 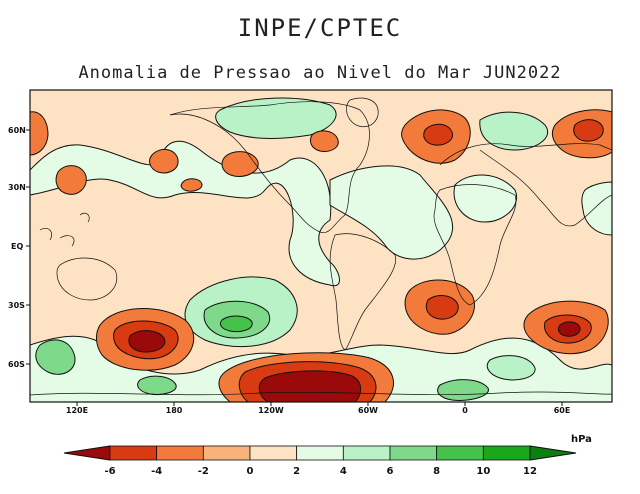 I want to click on north-pacific-negative-small, so click(x=191, y=185).